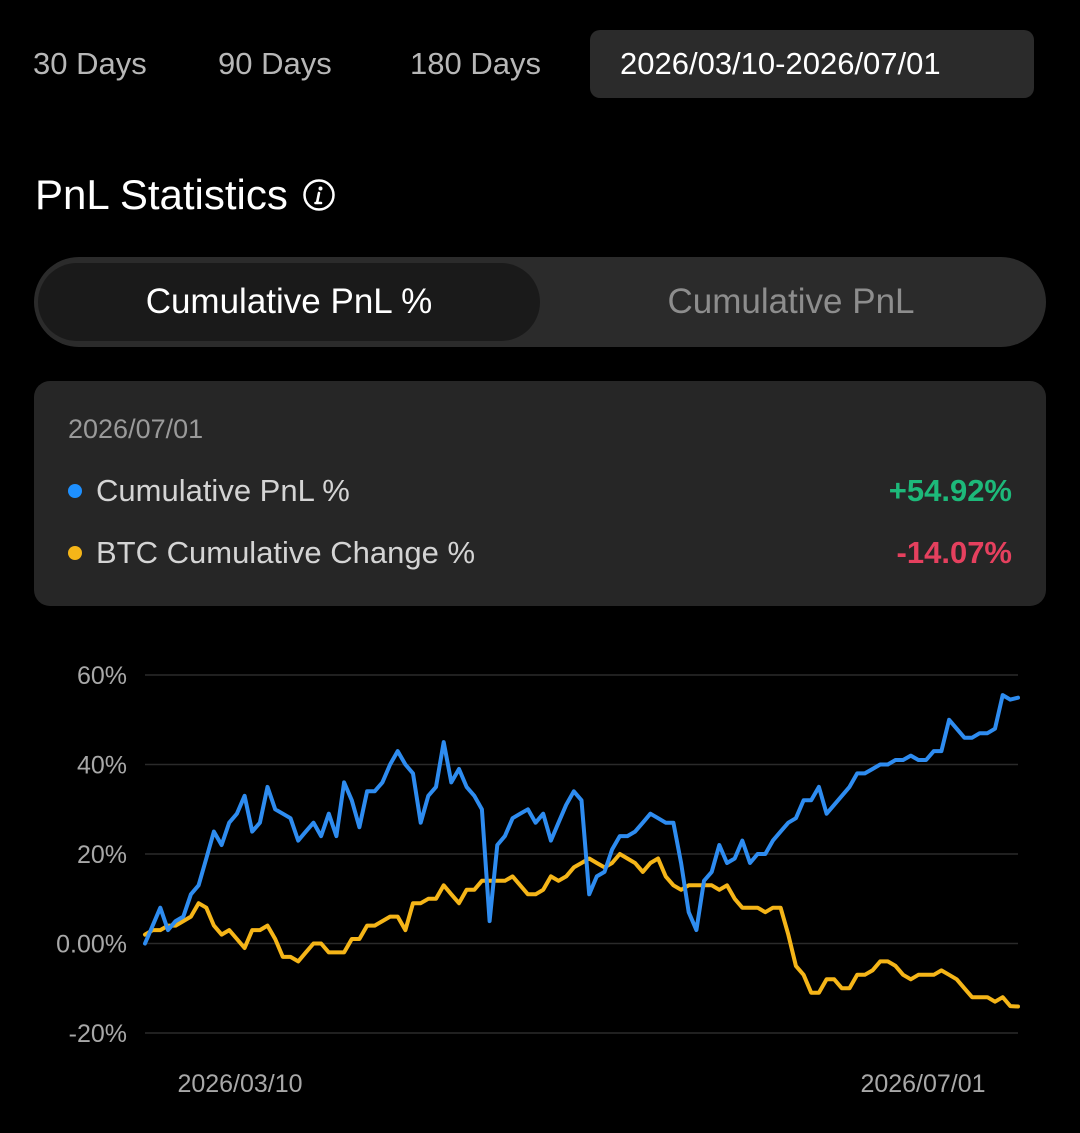 This screenshot has height=1133, width=1080. Describe the element at coordinates (286, 552) in the screenshot. I see `tooltip-label-btc: BTC Cumulative Change %` at that location.